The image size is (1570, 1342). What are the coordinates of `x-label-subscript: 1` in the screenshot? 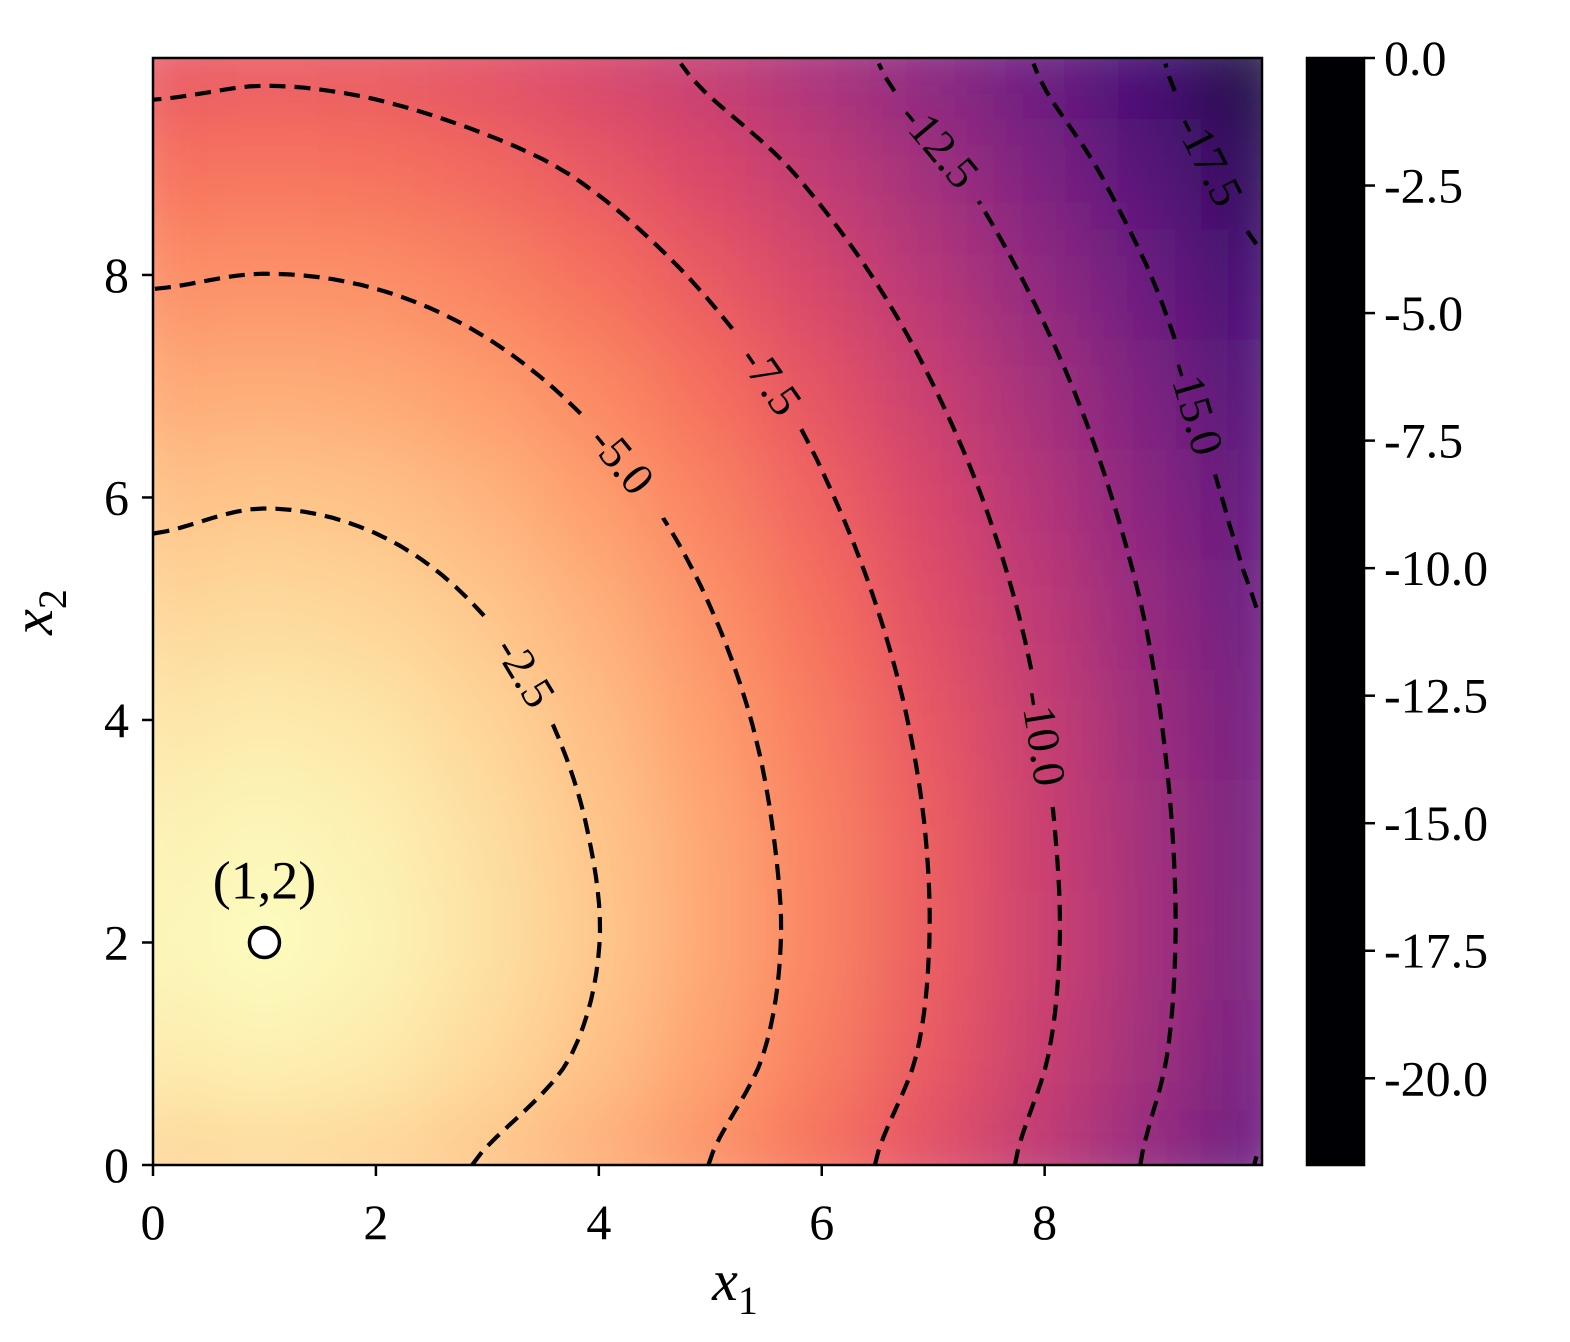 It's located at (748, 1300).